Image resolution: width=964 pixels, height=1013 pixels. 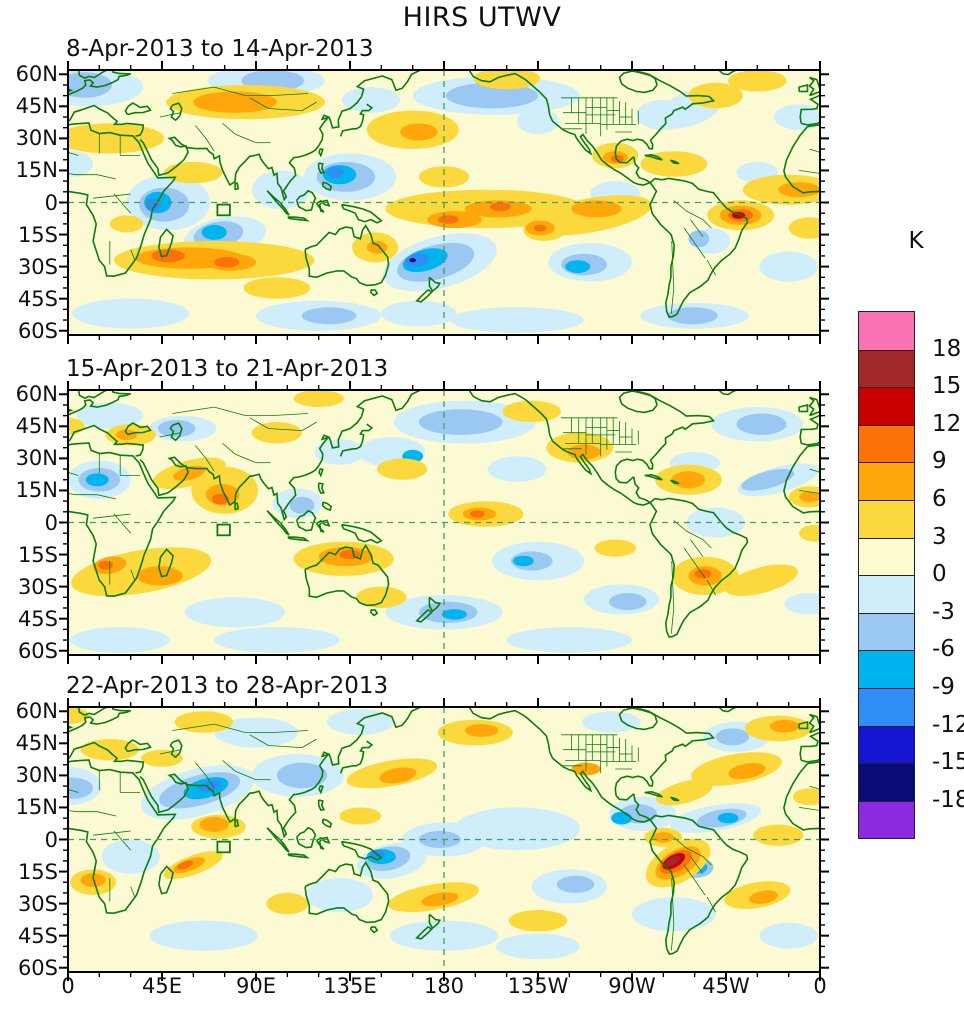 I want to click on colorbar-tick-label: 3, so click(x=939, y=536).